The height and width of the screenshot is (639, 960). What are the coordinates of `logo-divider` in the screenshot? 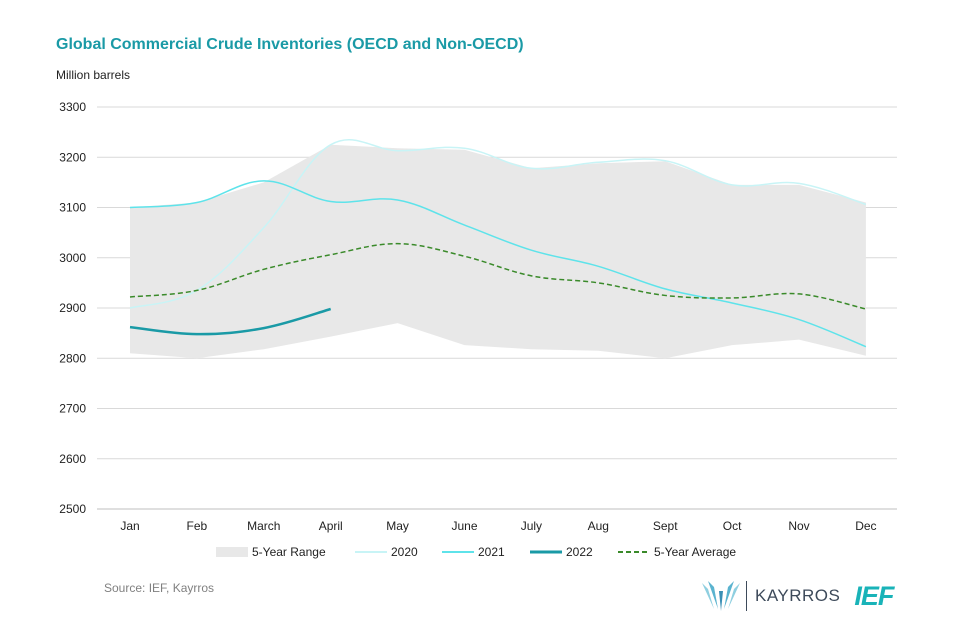 It's located at (746, 596).